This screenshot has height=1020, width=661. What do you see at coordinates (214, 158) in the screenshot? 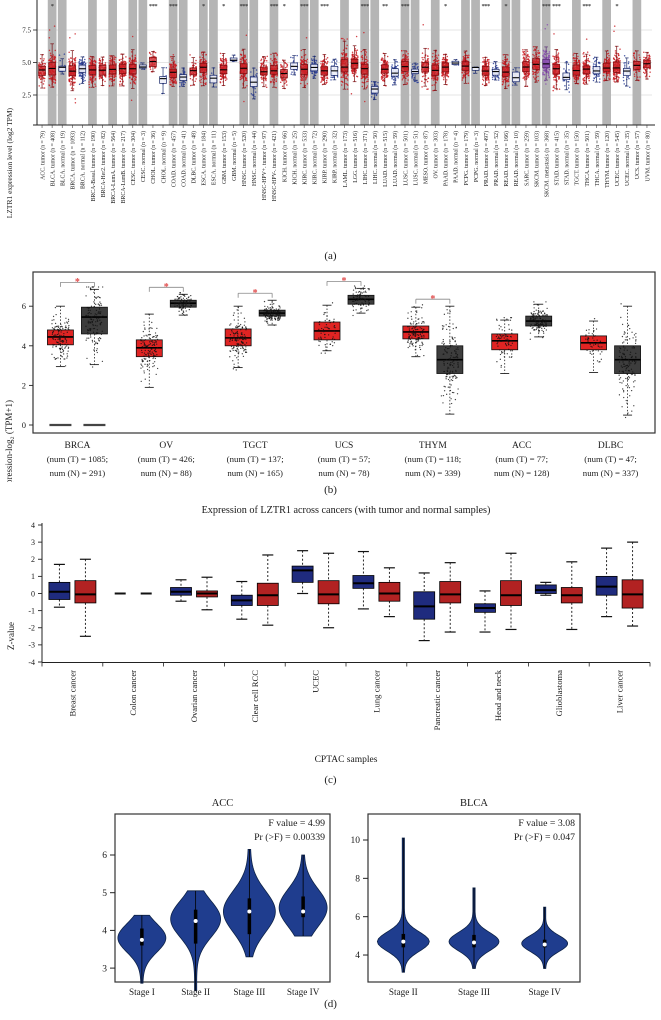
I see `svg-text: ESCA. normal (n = 11)` at bounding box center [214, 158].